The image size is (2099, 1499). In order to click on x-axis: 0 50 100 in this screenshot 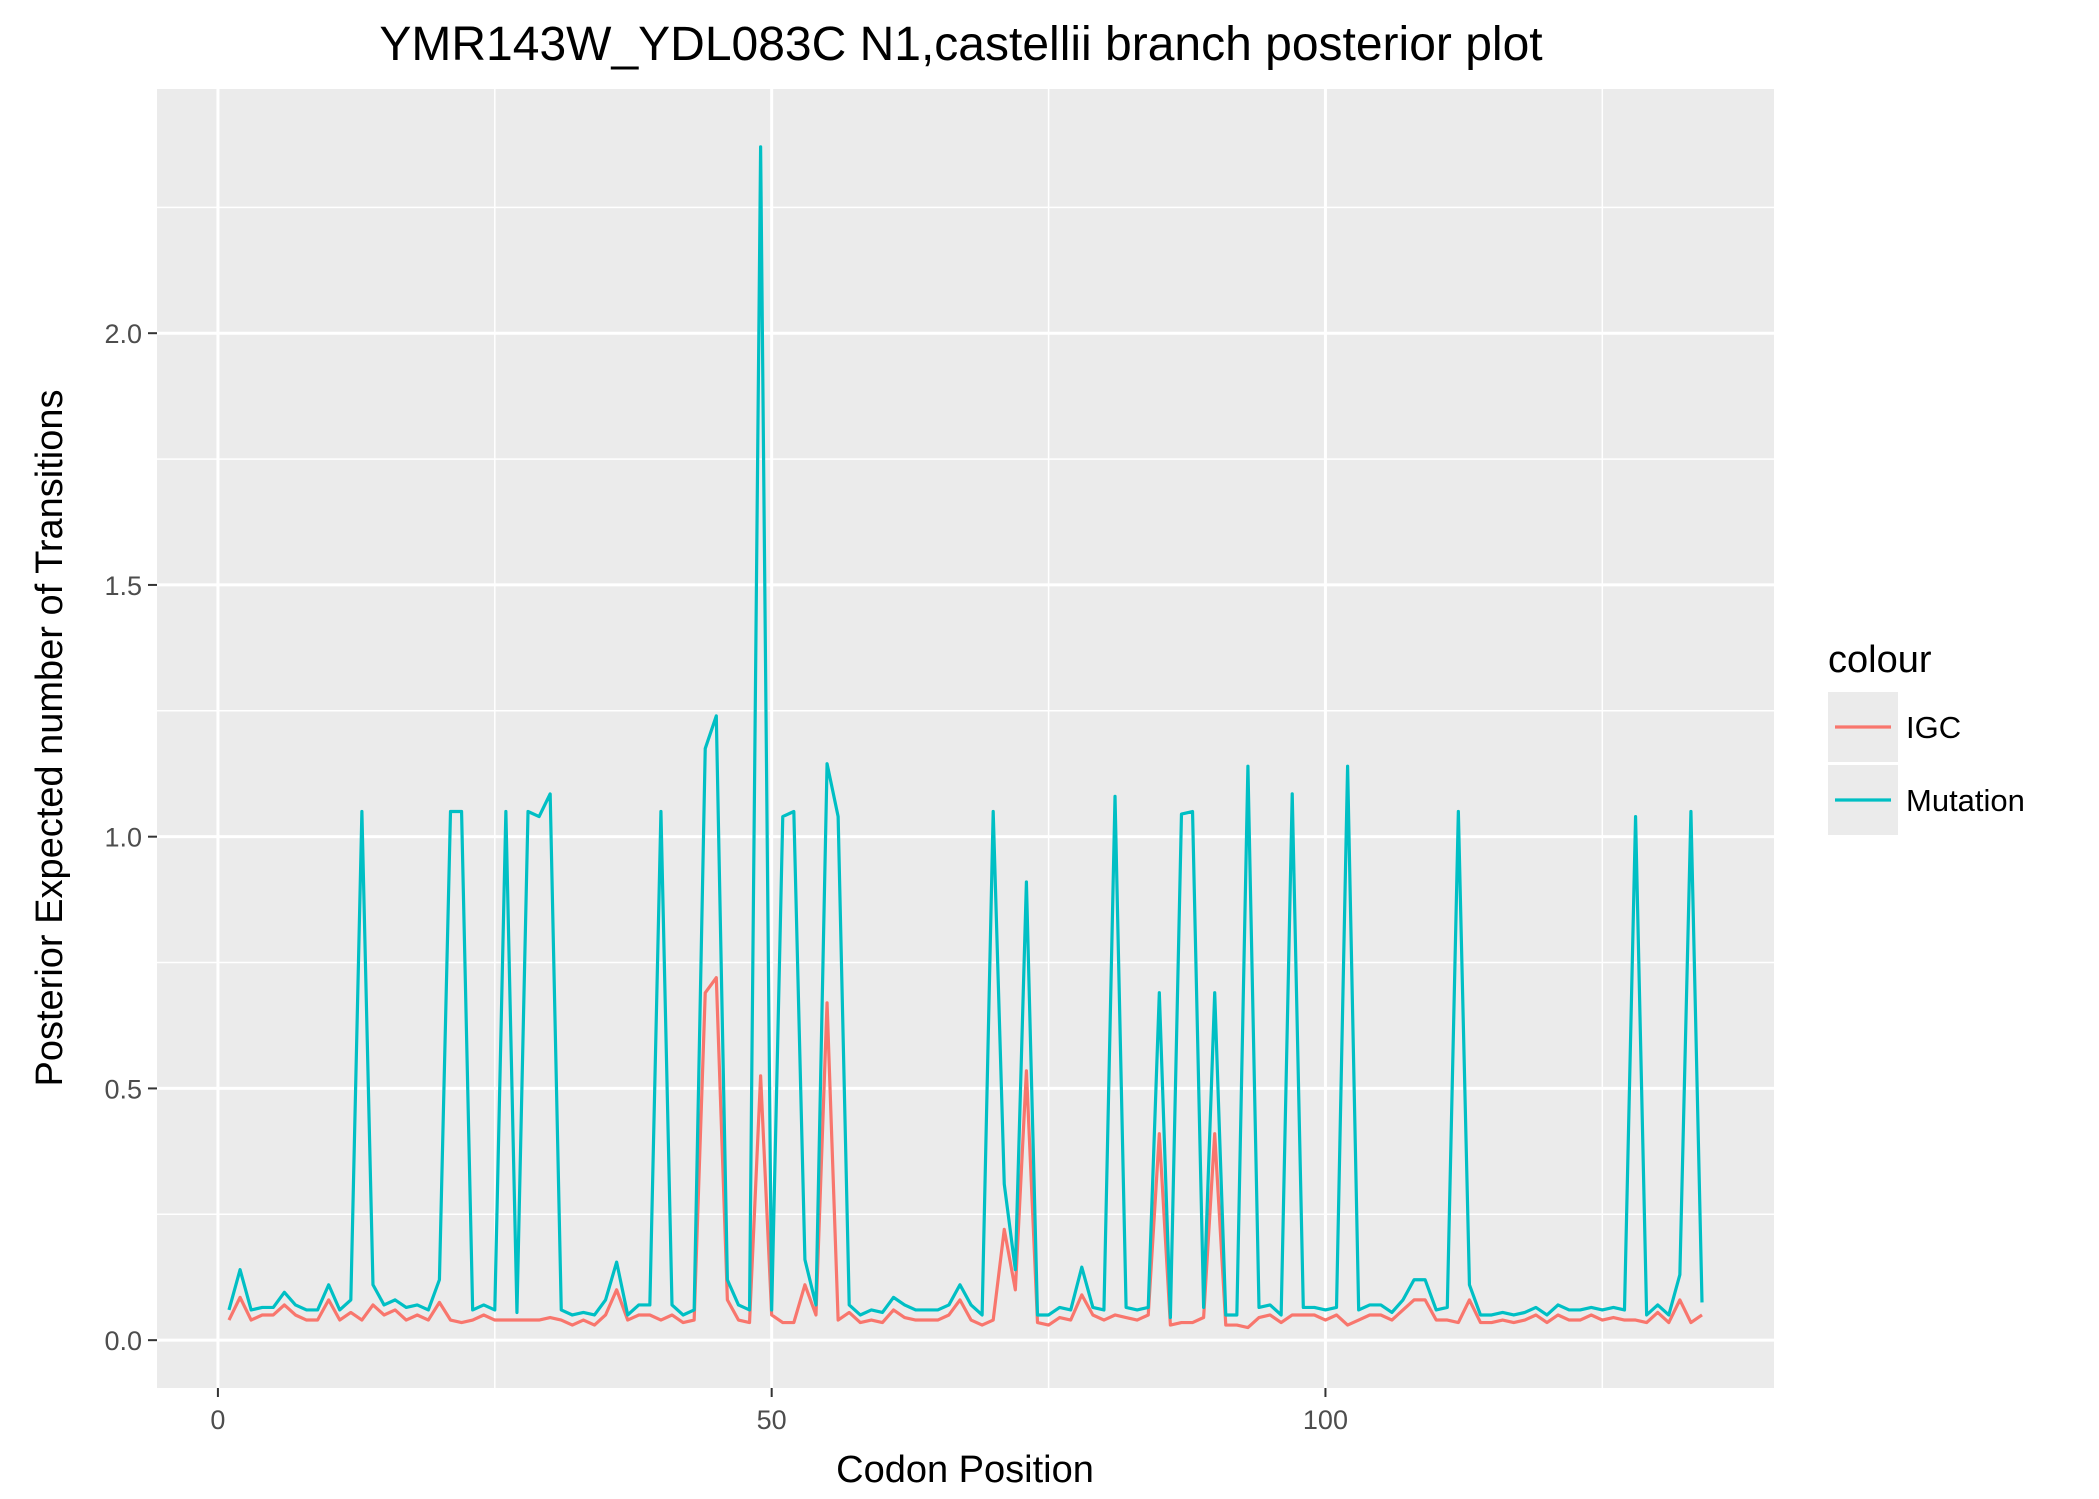, I will do `click(779, 1411)`.